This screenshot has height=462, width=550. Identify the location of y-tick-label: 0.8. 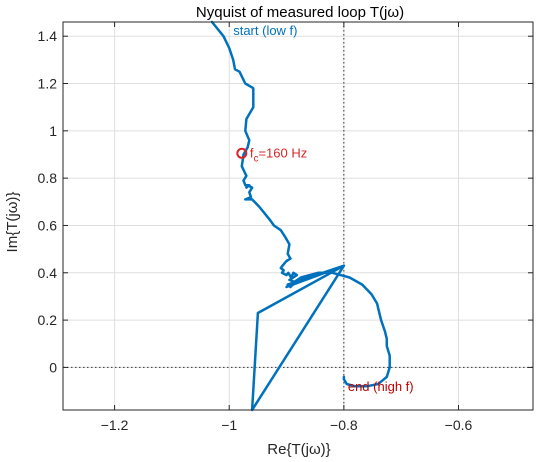
(48, 178).